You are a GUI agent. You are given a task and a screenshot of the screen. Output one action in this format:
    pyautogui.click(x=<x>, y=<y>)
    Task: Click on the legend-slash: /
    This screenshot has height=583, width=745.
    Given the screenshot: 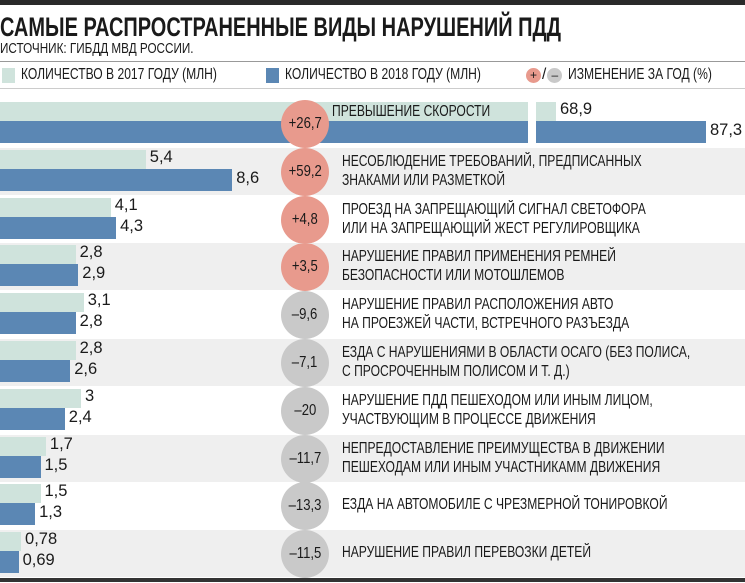 What is the action you would take?
    pyautogui.click(x=544, y=74)
    